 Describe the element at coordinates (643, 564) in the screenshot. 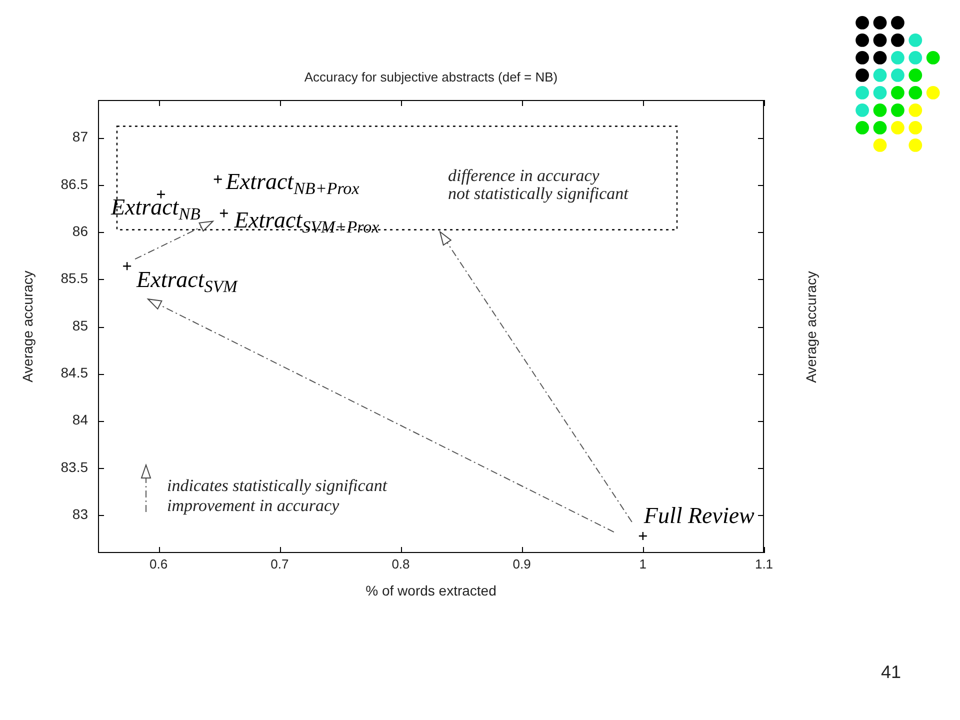

I see `x-tick-label: 1` at that location.